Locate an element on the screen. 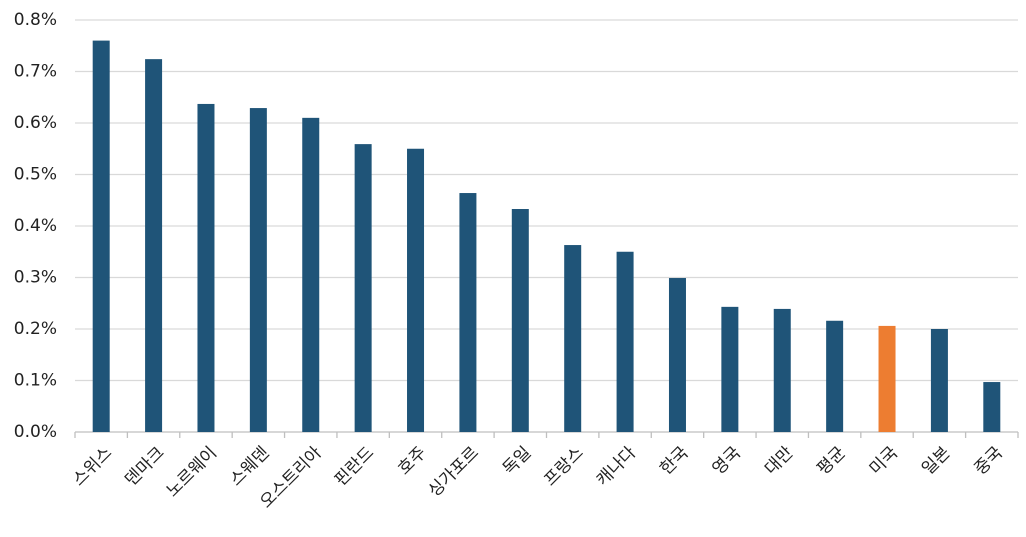  y-tick-label: 0.1% is located at coordinates (35, 381).